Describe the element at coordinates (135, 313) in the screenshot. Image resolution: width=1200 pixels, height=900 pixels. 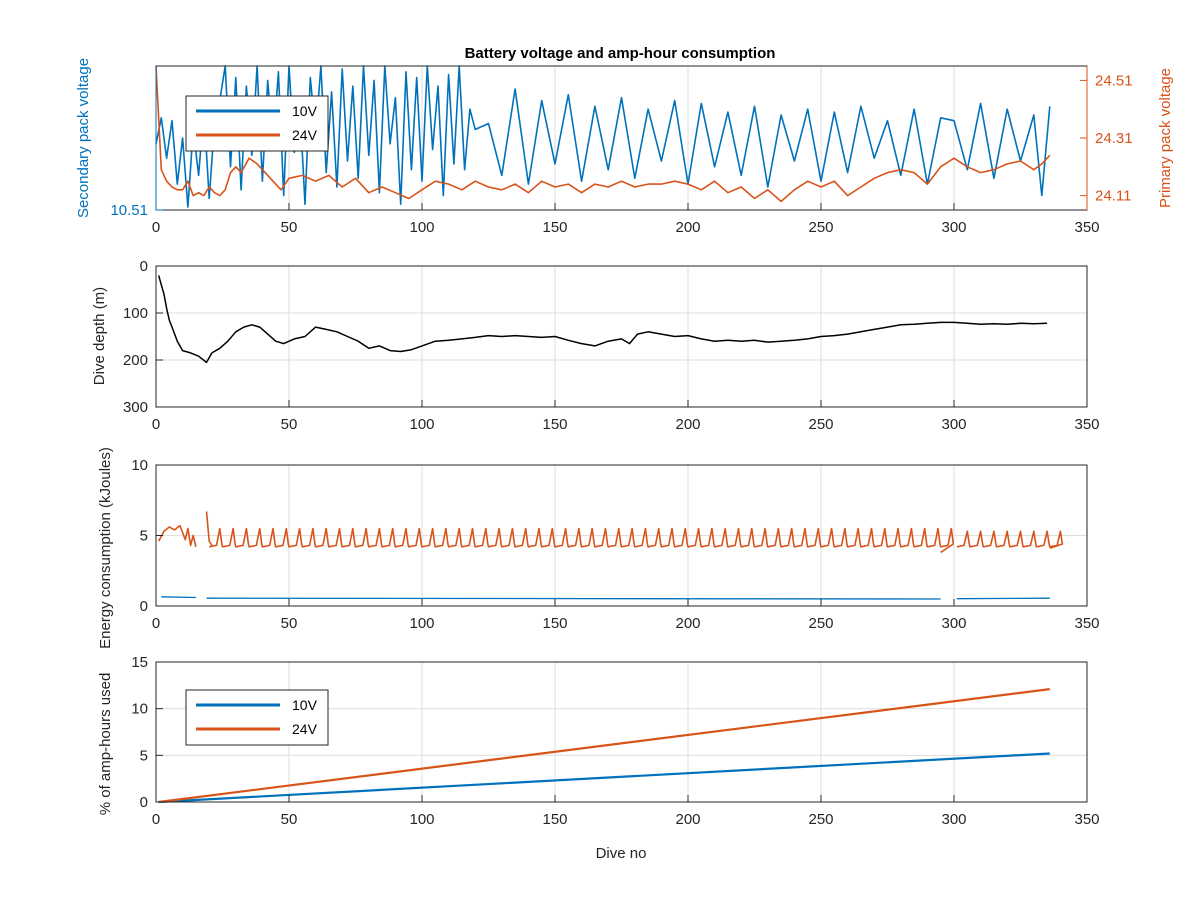
I see `y-tick-label: 100` at that location.